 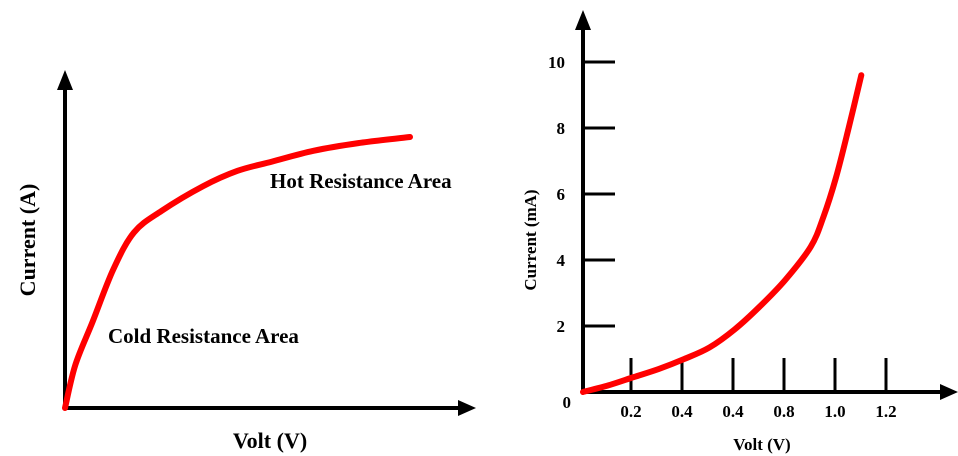 I want to click on right-y-tick-label: 6, so click(x=561, y=194).